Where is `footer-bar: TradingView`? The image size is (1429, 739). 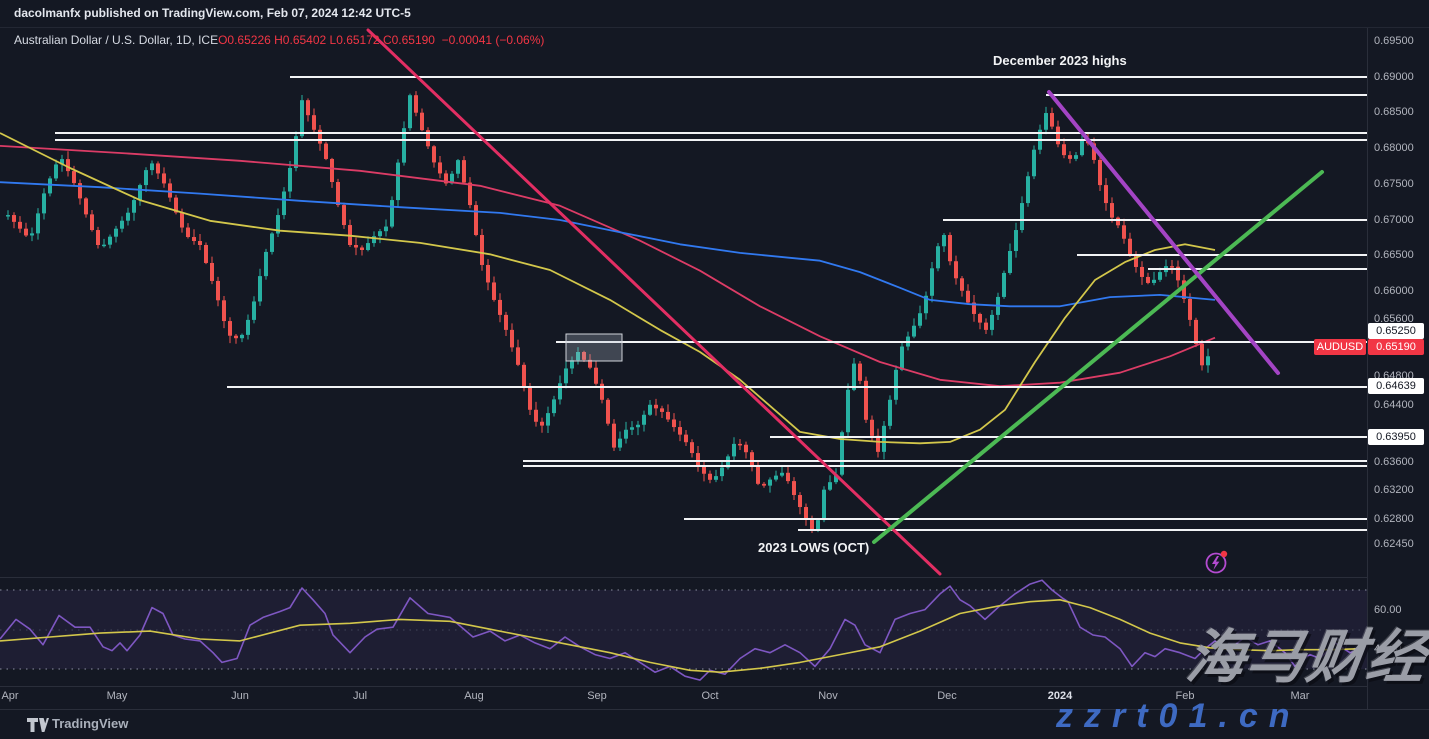
footer-bar: TradingView is located at coordinates (714, 724).